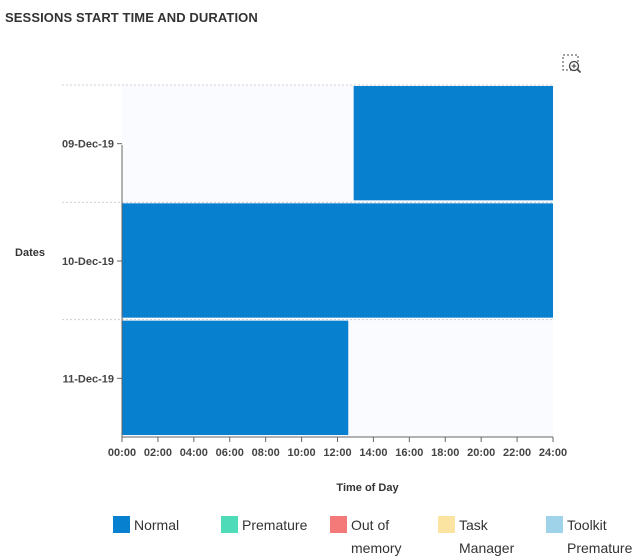  Describe the element at coordinates (275, 525) in the screenshot. I see `legend-label: Premature` at that location.